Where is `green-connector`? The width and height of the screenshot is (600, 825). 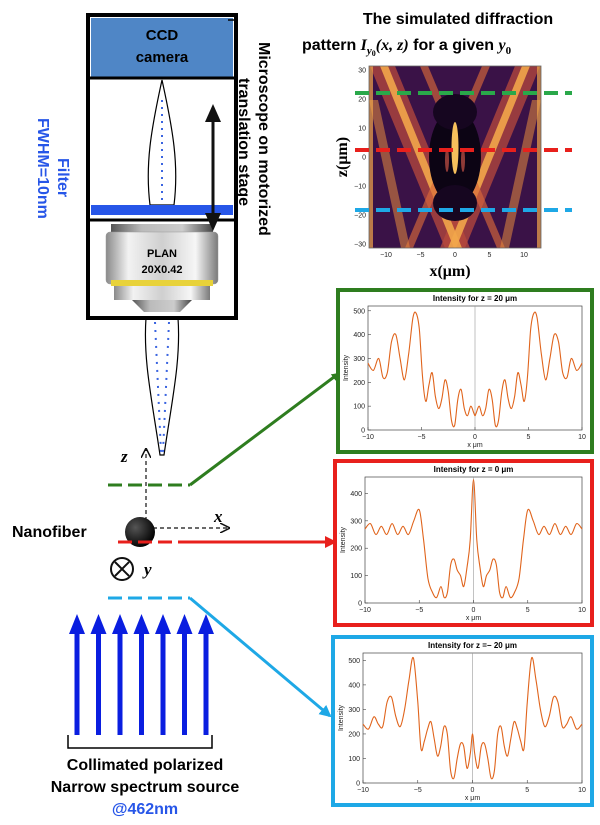
green-connector is located at coordinates (264, 429).